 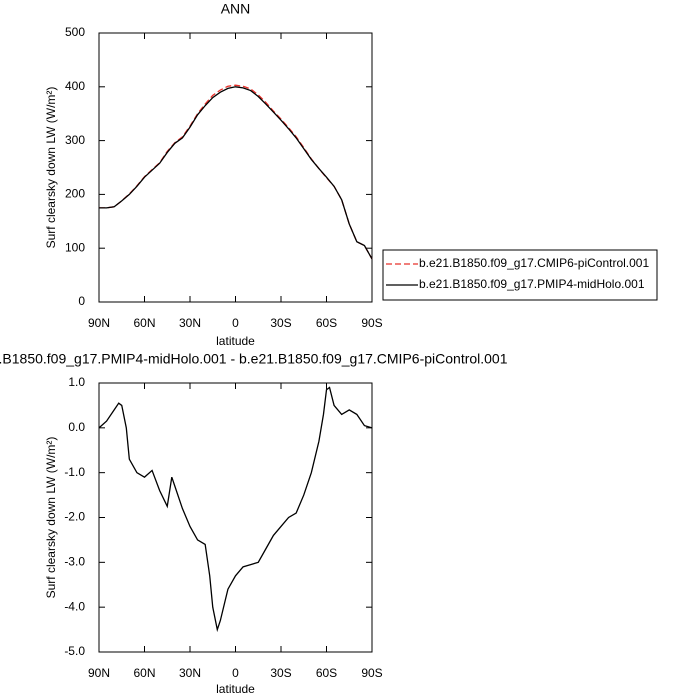 What do you see at coordinates (75, 86) in the screenshot?
I see `y-tick-label: 400` at bounding box center [75, 86].